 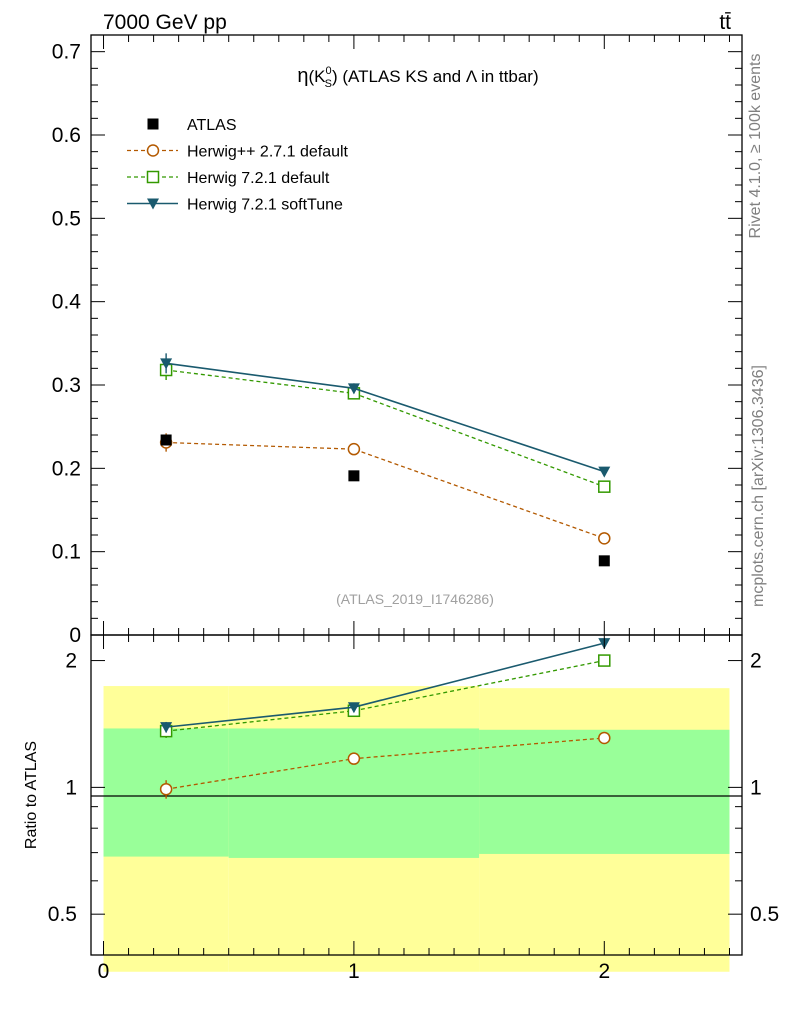 I want to click on series-herwig-7-2-1-default, so click(x=385, y=426).